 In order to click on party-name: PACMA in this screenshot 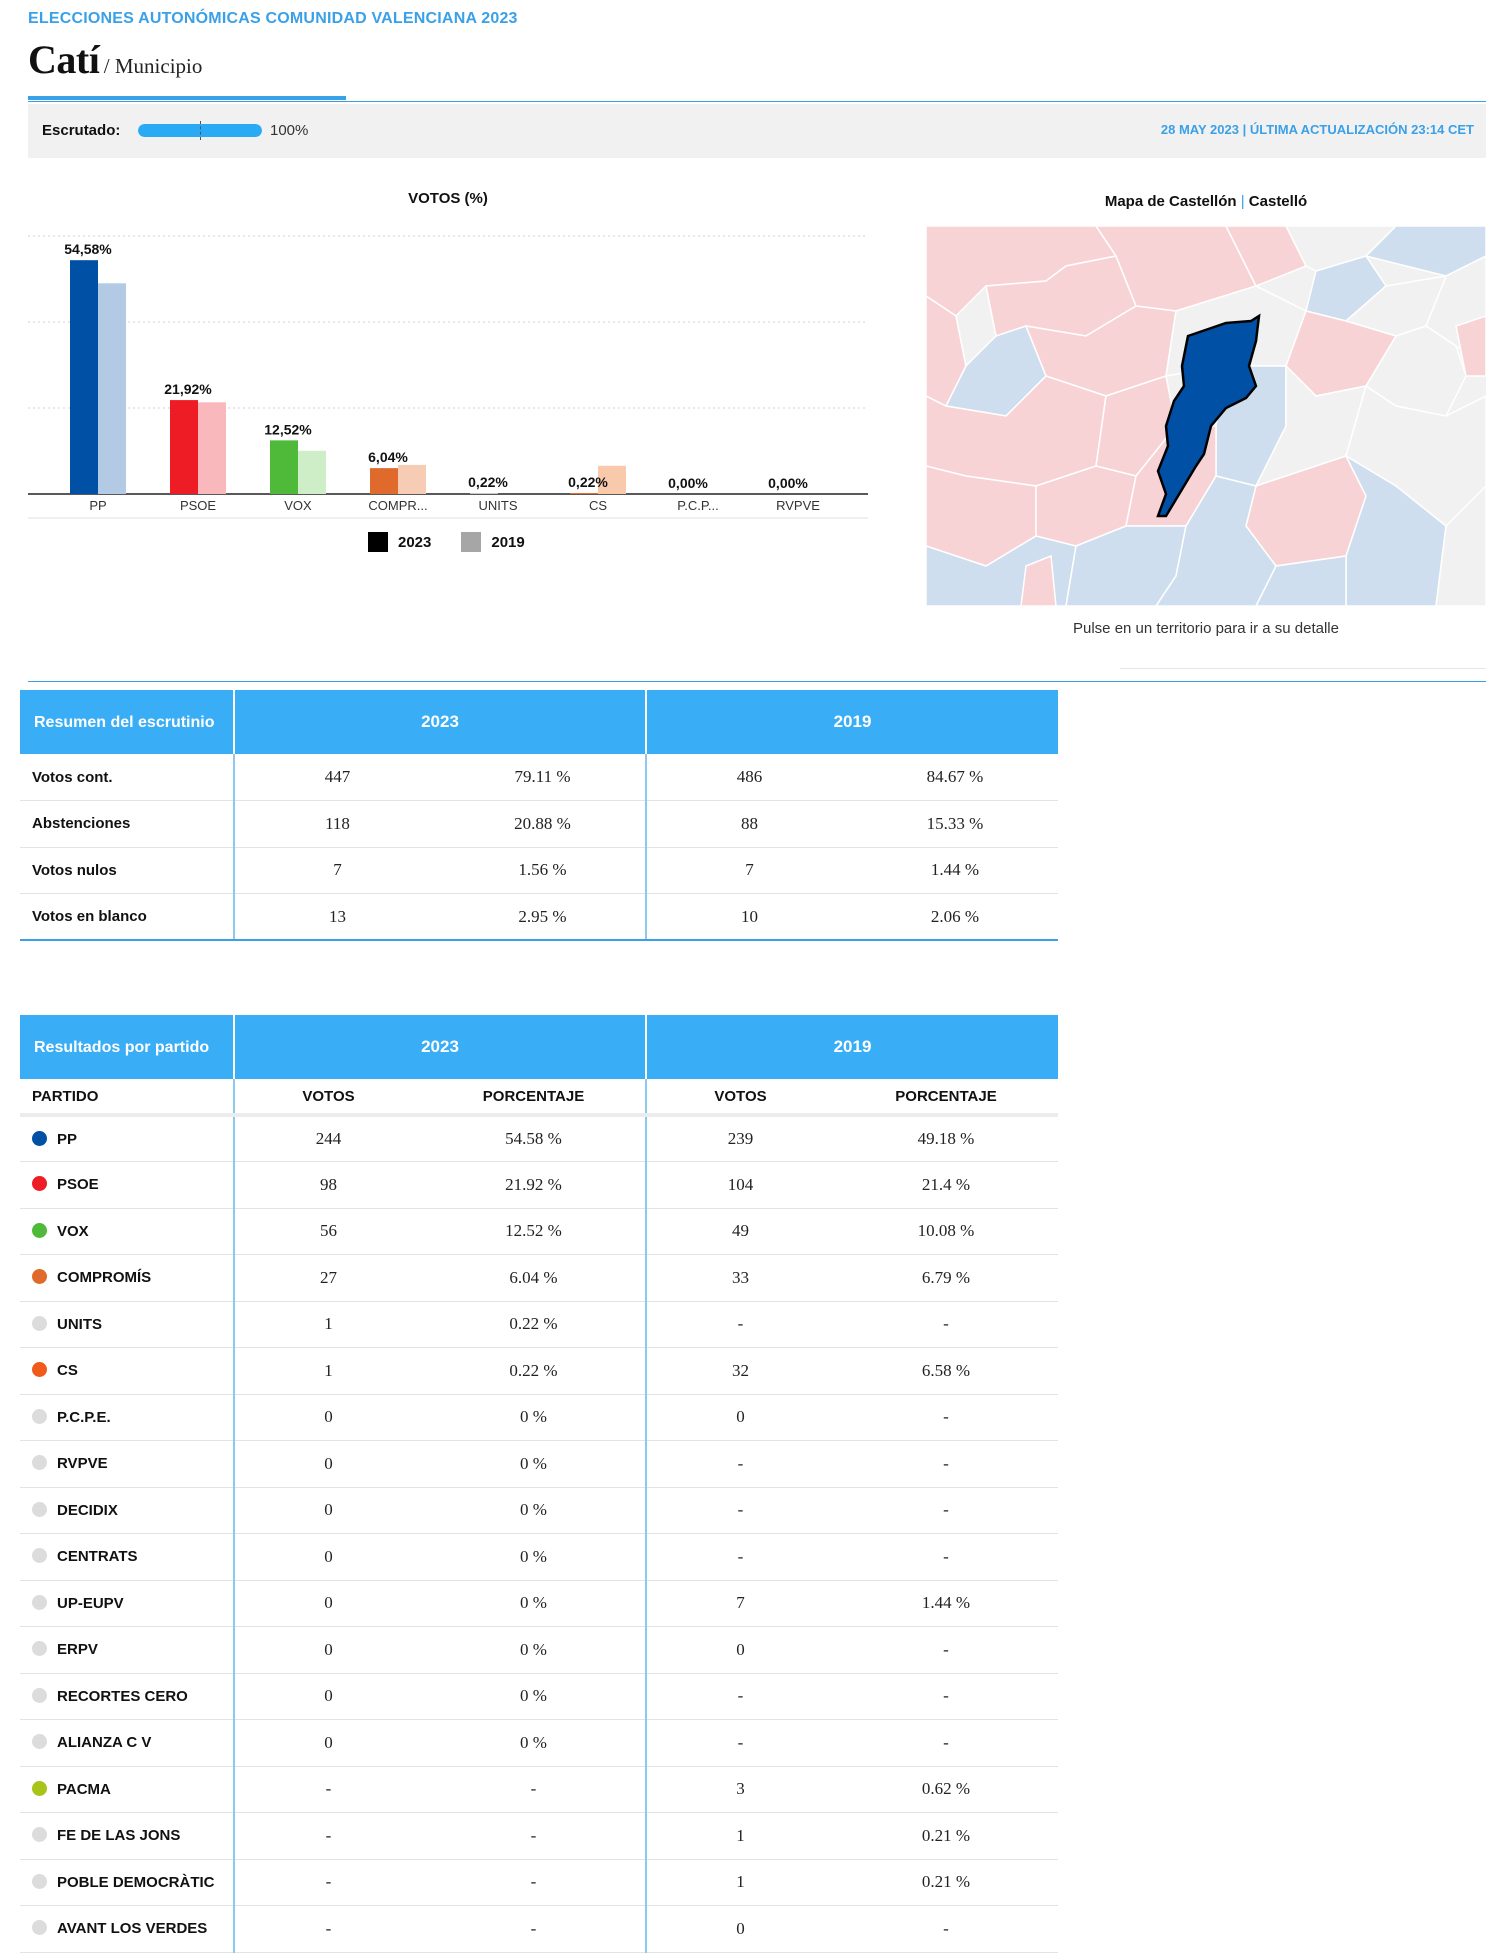, I will do `click(84, 1789)`.